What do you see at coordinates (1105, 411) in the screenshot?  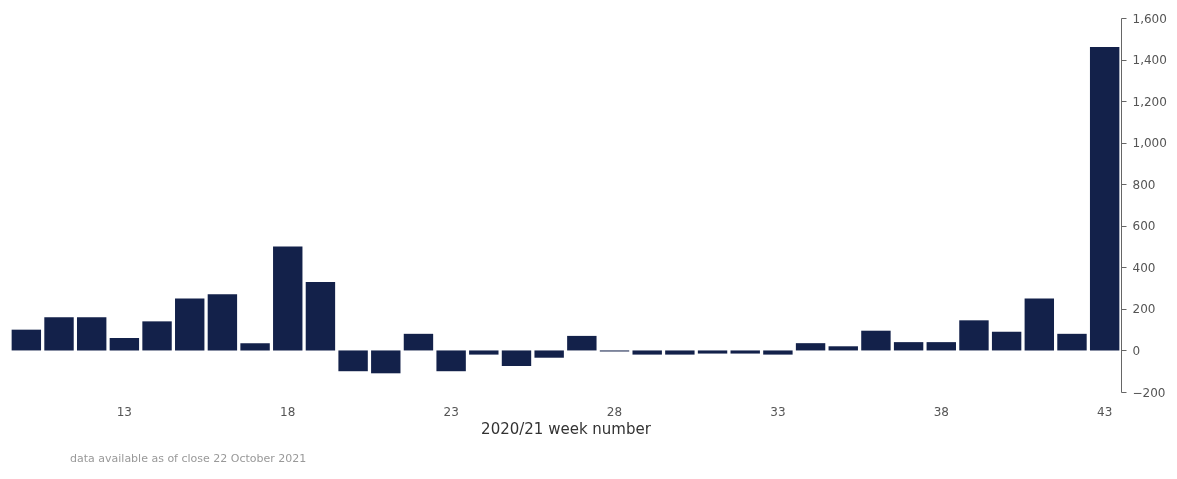 I see `x-tick-label: 43` at bounding box center [1105, 411].